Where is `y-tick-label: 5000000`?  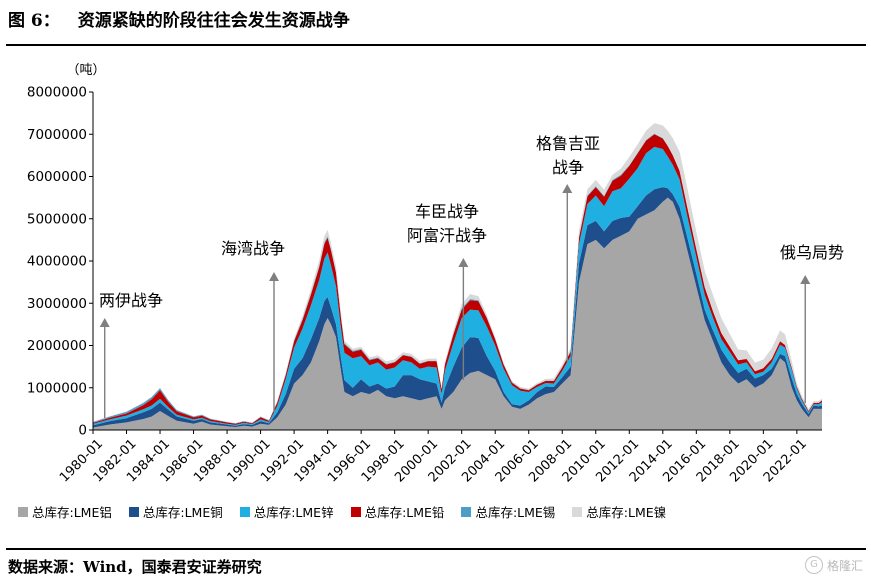 y-tick-label: 5000000 is located at coordinates (57, 219).